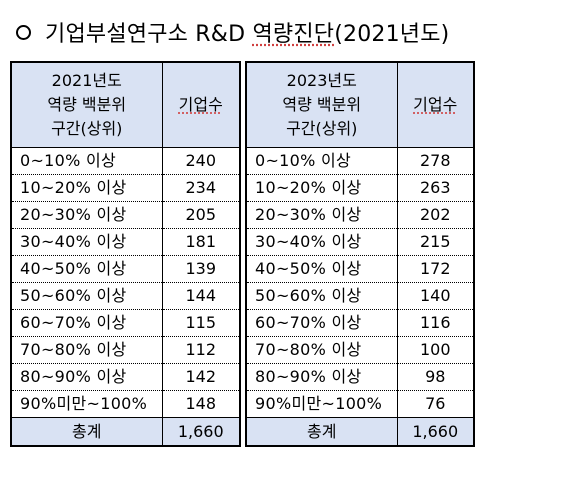 The width and height of the screenshot is (569, 497). I want to click on table-row: 80~90% 이상 98, so click(360, 377).